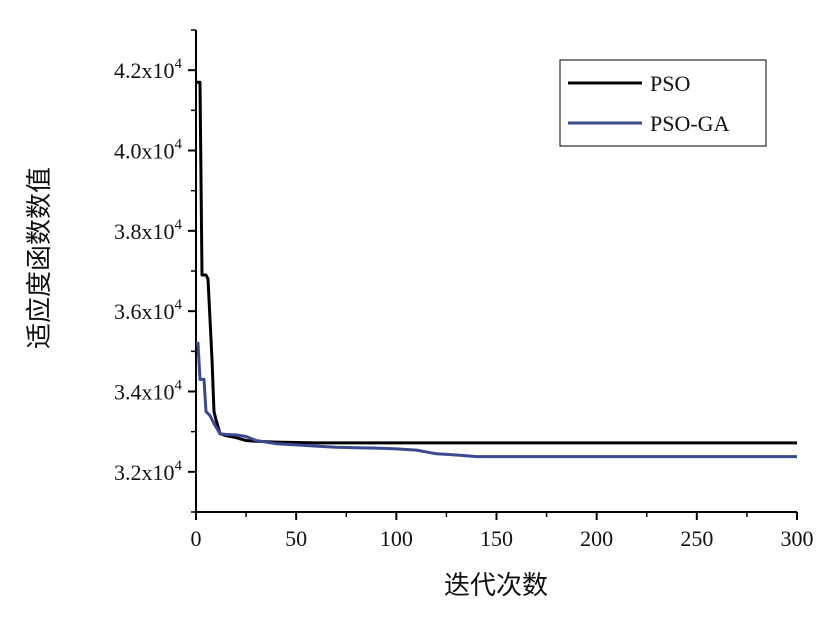 The height and width of the screenshot is (625, 832). I want to click on y-tick-label: 3.4x10⁴, so click(148, 391).